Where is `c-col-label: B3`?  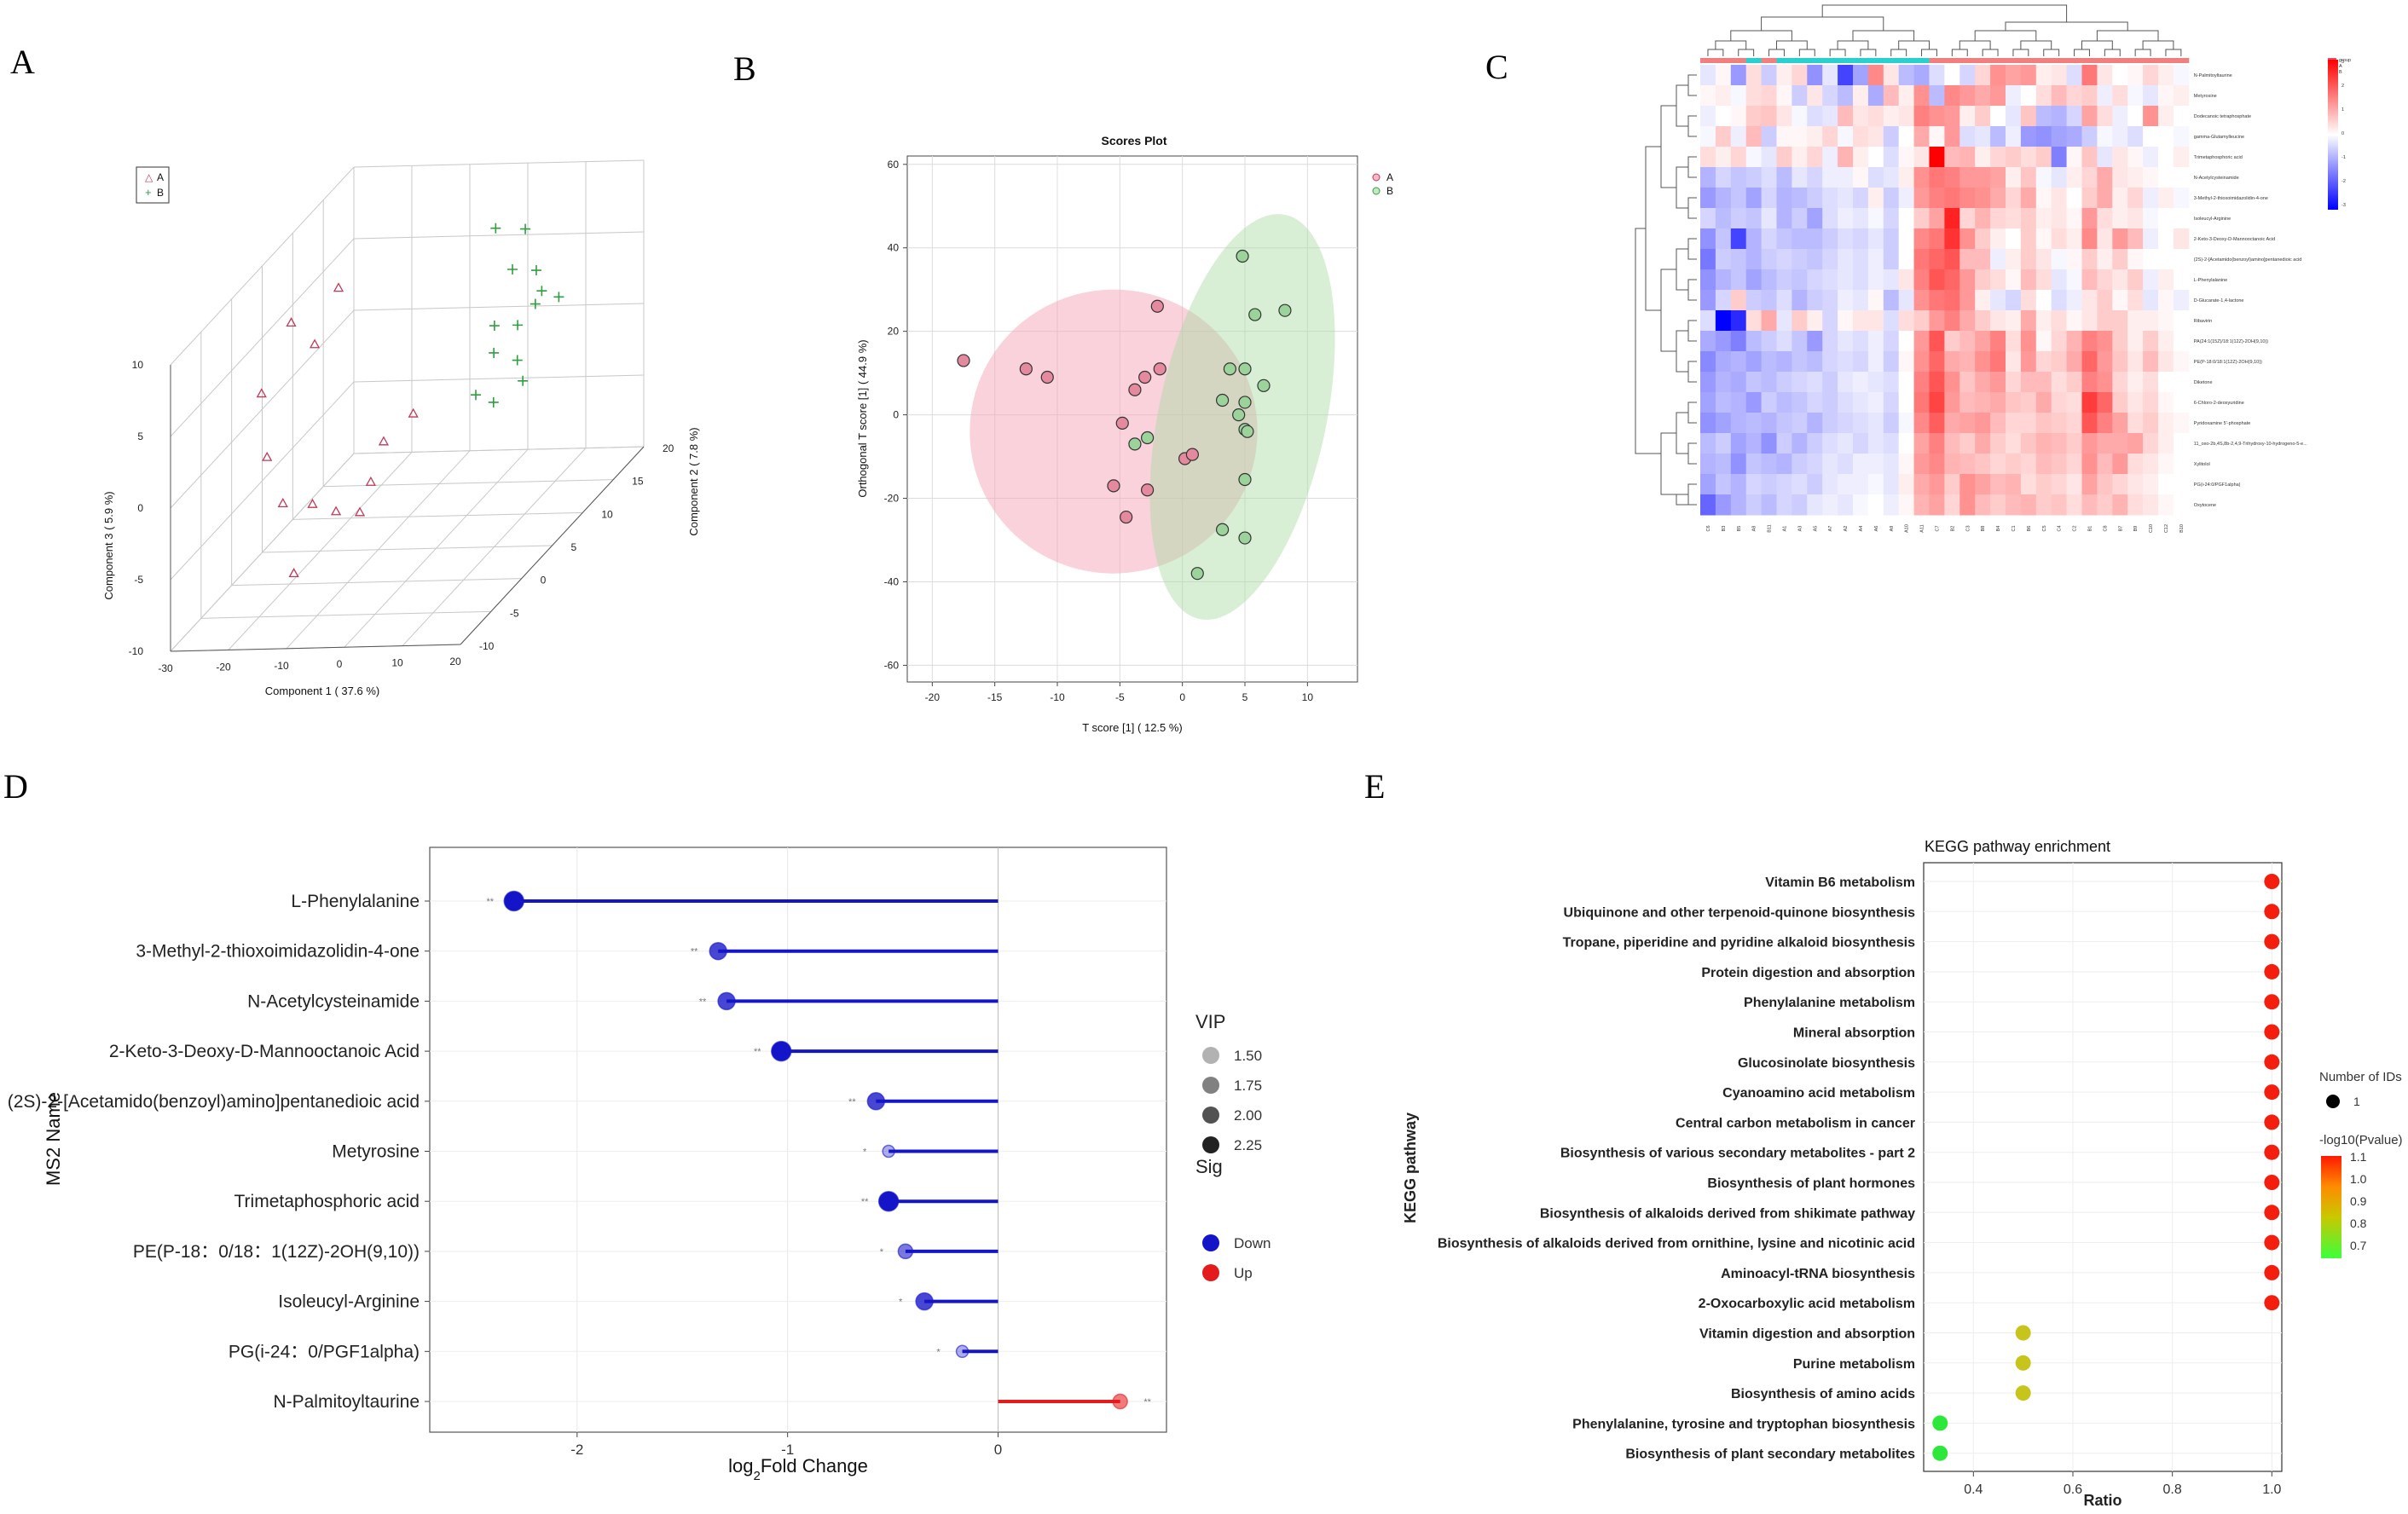
c-col-label: B3 is located at coordinates (1724, 529).